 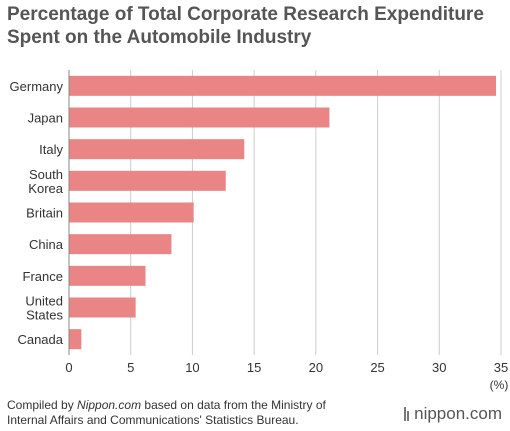 I want to click on category-label: Japan, so click(x=45, y=118).